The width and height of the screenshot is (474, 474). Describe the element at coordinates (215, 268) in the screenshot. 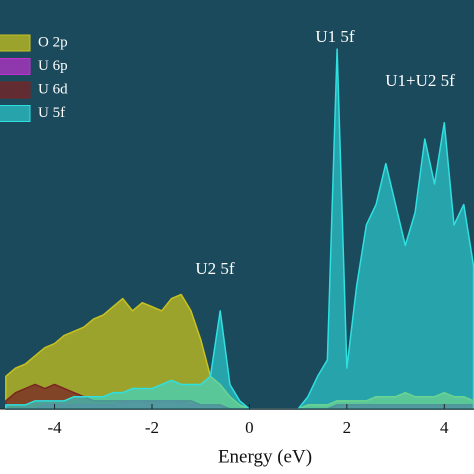

I see `annotation: U2 5f` at that location.